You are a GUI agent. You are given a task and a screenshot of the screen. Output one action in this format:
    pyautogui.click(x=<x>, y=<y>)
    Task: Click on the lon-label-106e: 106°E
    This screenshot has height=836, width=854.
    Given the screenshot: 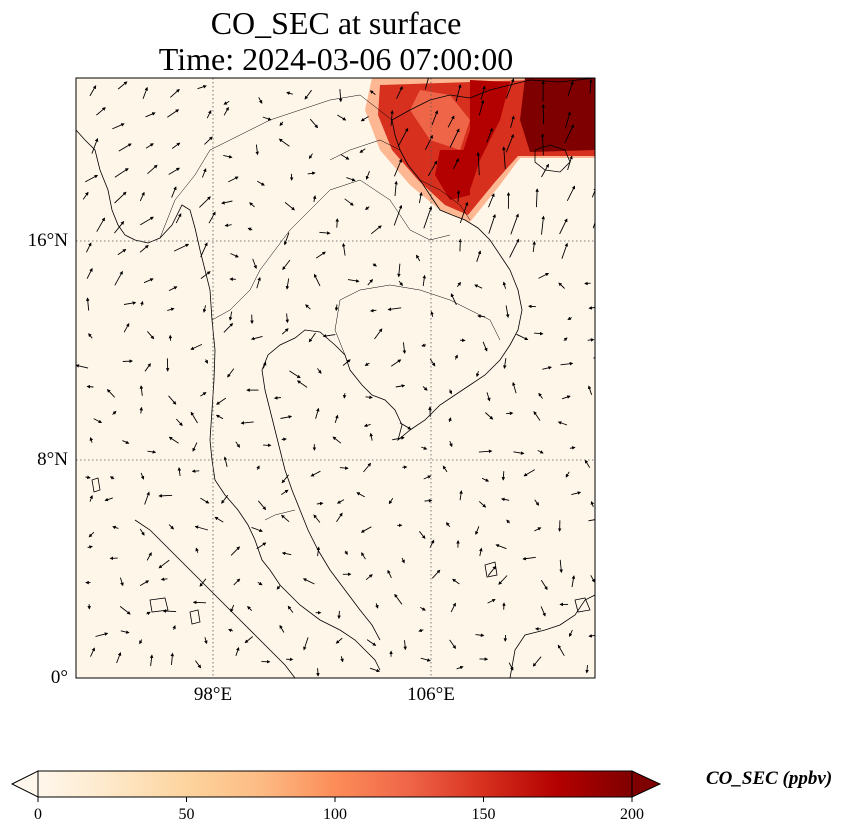 What is the action you would take?
    pyautogui.click(x=431, y=694)
    